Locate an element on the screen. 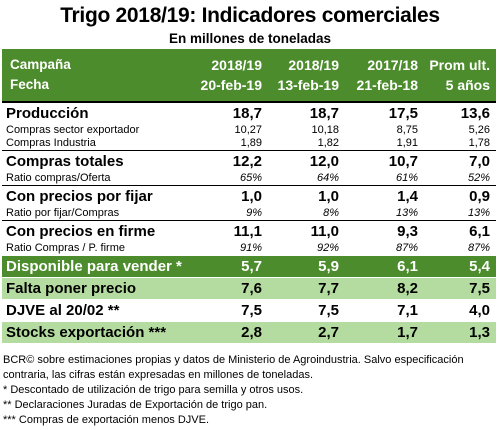  row-ratio-compras-oferta: Ratio compras/Oferta 65% 64% 61% 52% is located at coordinates (249, 179).